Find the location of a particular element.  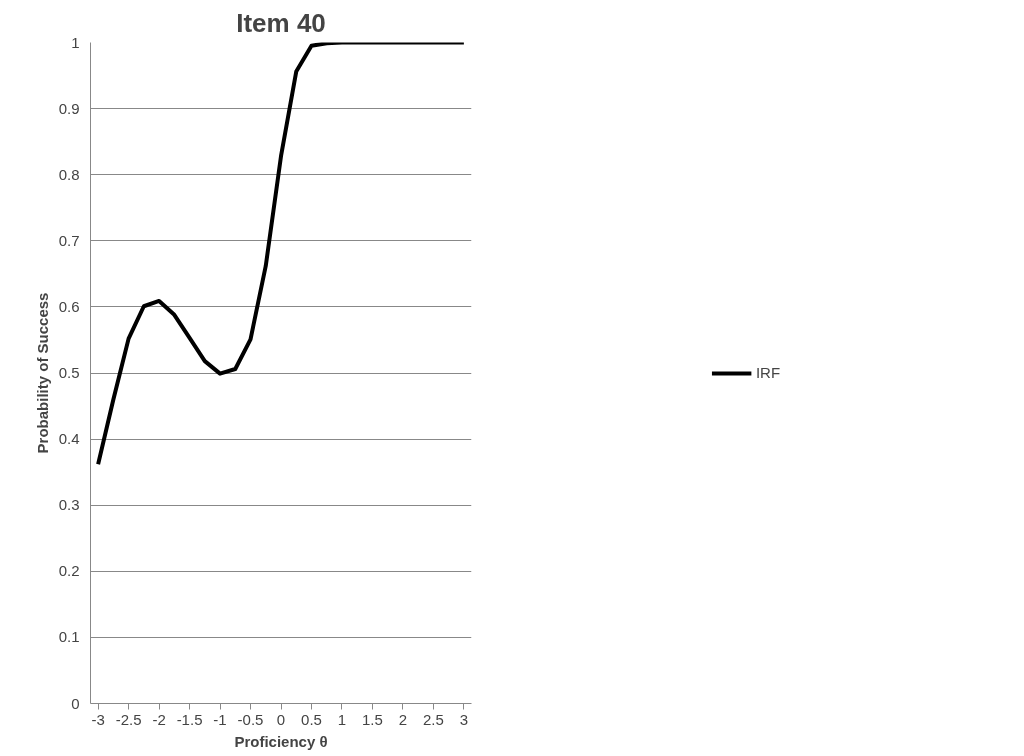

y-tick-label: 0.7 is located at coordinates (69, 240).